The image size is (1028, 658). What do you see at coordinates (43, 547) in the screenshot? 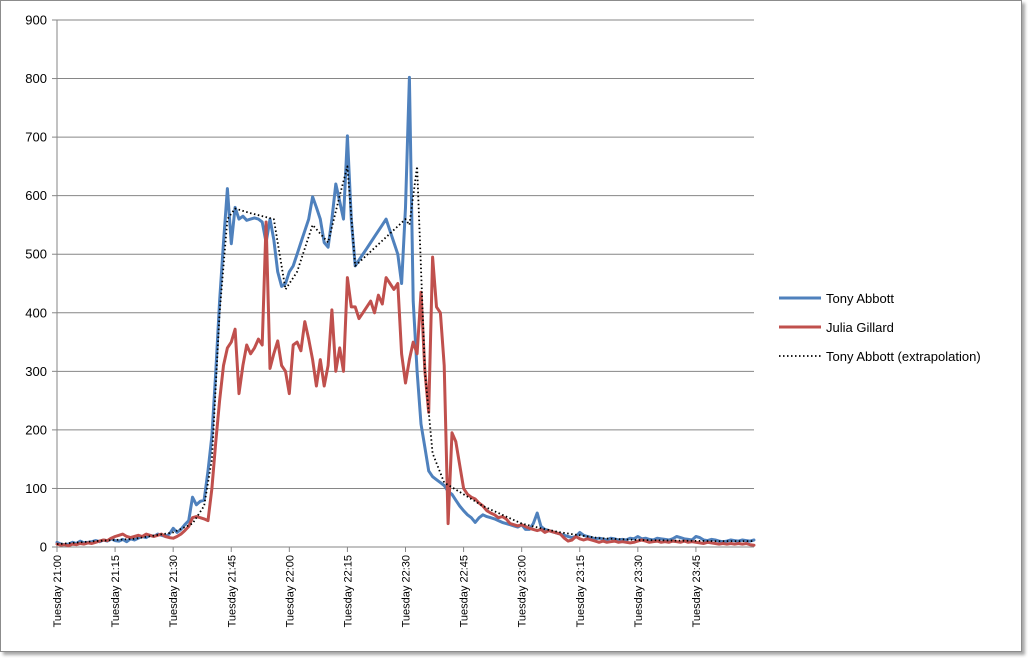
I see `y-tick-label: 0` at bounding box center [43, 547].